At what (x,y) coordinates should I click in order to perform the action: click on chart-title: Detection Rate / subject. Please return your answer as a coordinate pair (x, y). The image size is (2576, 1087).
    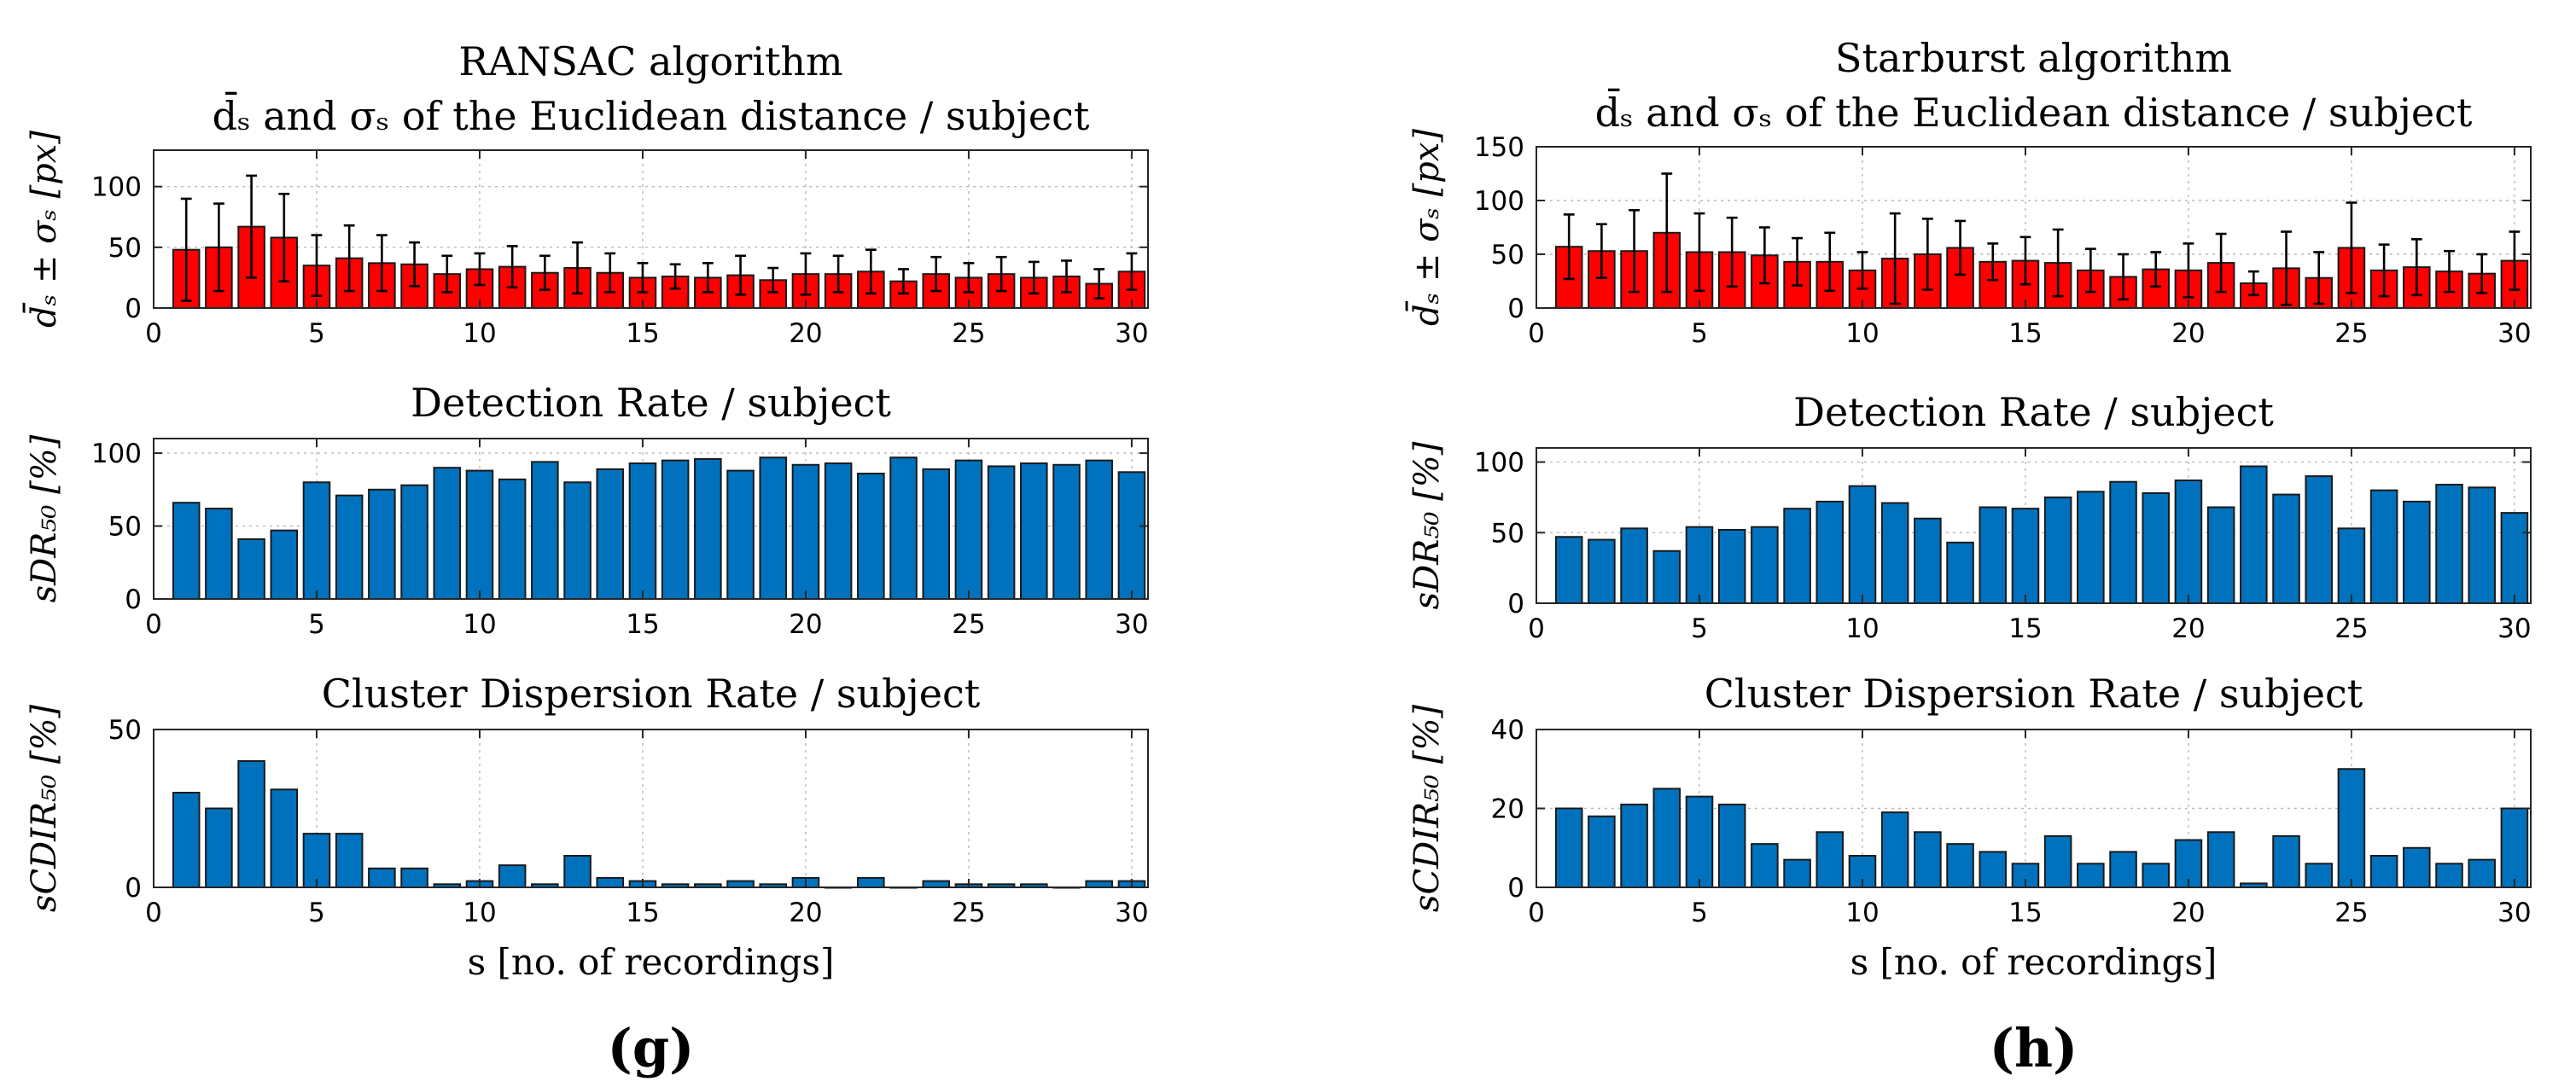
    Looking at the image, I should click on (2033, 412).